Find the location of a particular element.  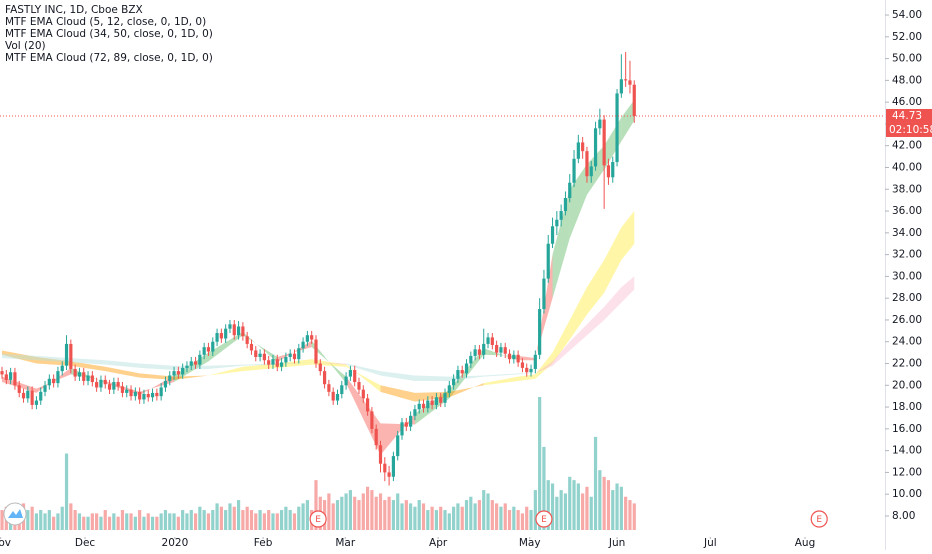

last-price-box is located at coordinates (909, 115).